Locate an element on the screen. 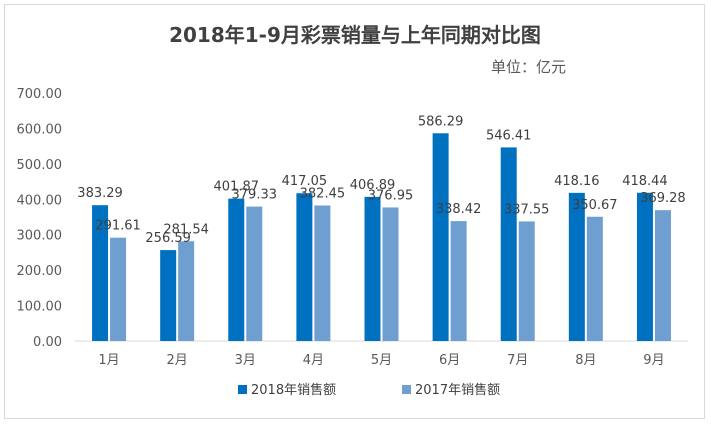  data-label: 406.89 is located at coordinates (373, 185).